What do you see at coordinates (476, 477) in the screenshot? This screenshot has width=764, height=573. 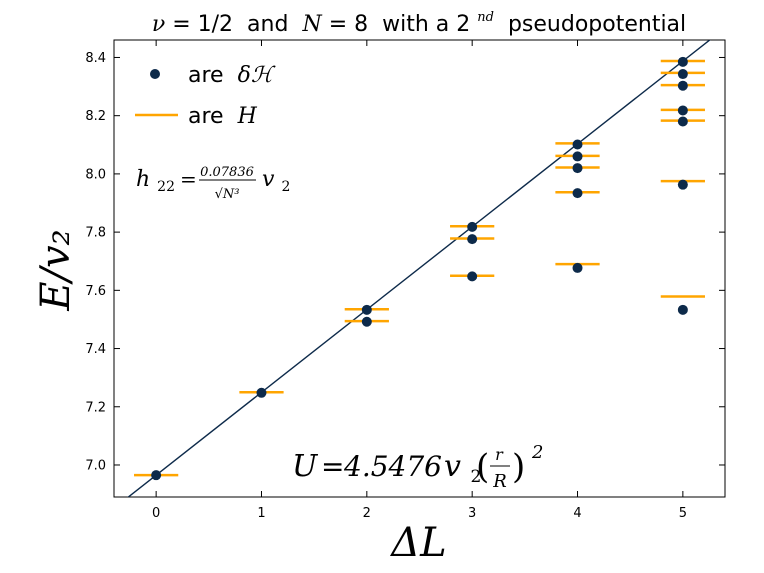 I see `u-v-sub: 2` at bounding box center [476, 477].